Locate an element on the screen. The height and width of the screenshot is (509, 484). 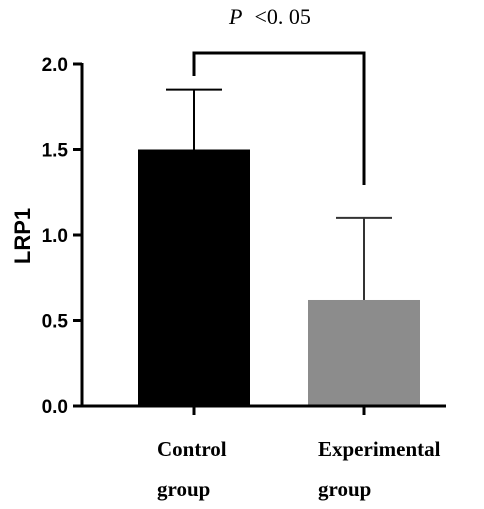
x-tick-label: Control is located at coordinates (192, 449).